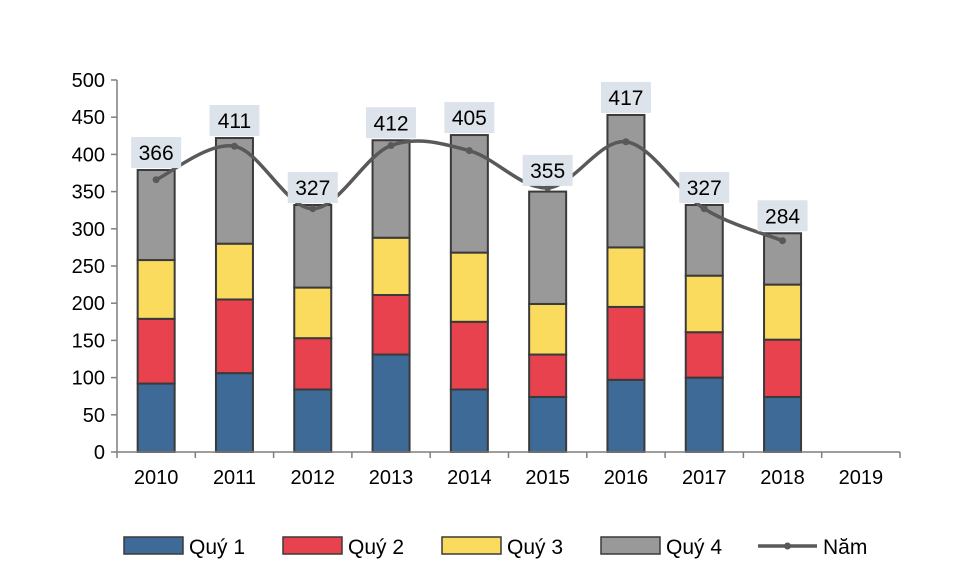  I want to click on data-label-2017: 327, so click(704, 188).